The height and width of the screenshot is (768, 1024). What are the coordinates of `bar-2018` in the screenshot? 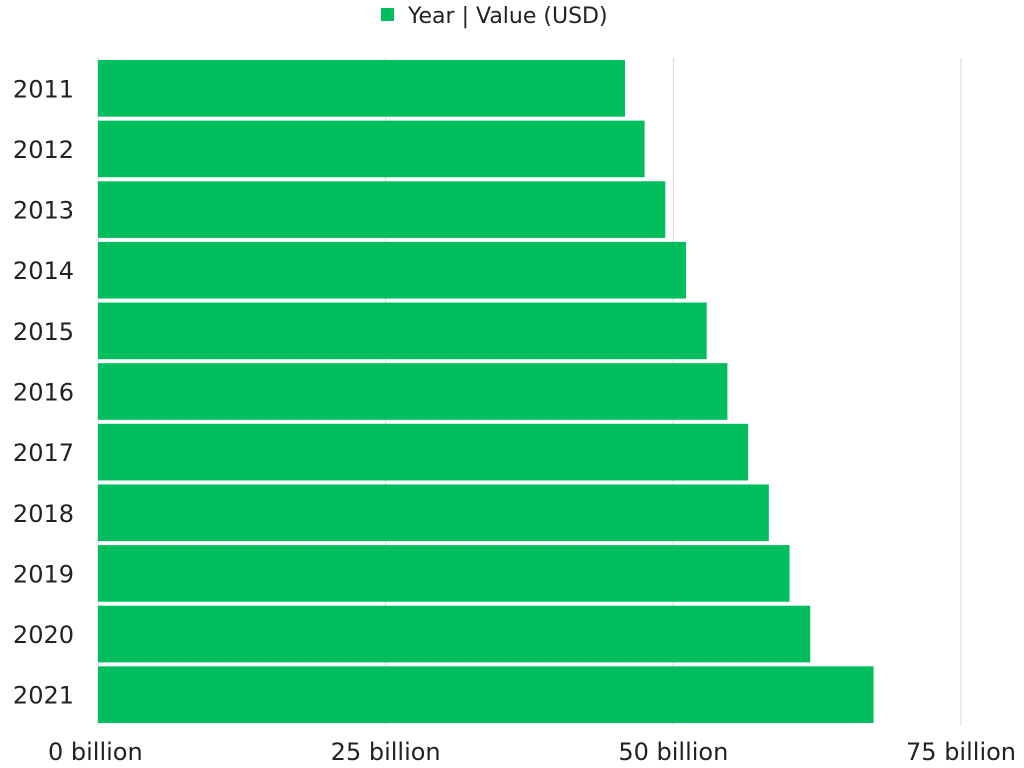 It's located at (433, 513).